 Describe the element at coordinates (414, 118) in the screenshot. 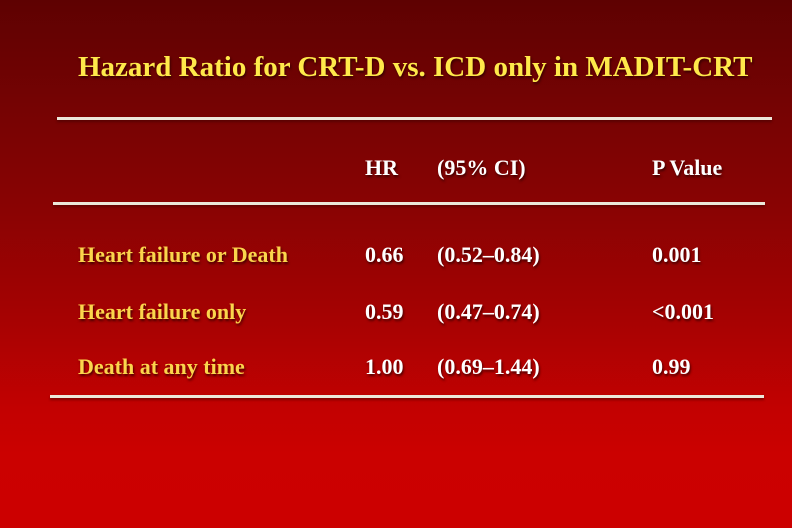

I see `title-divider-line` at that location.